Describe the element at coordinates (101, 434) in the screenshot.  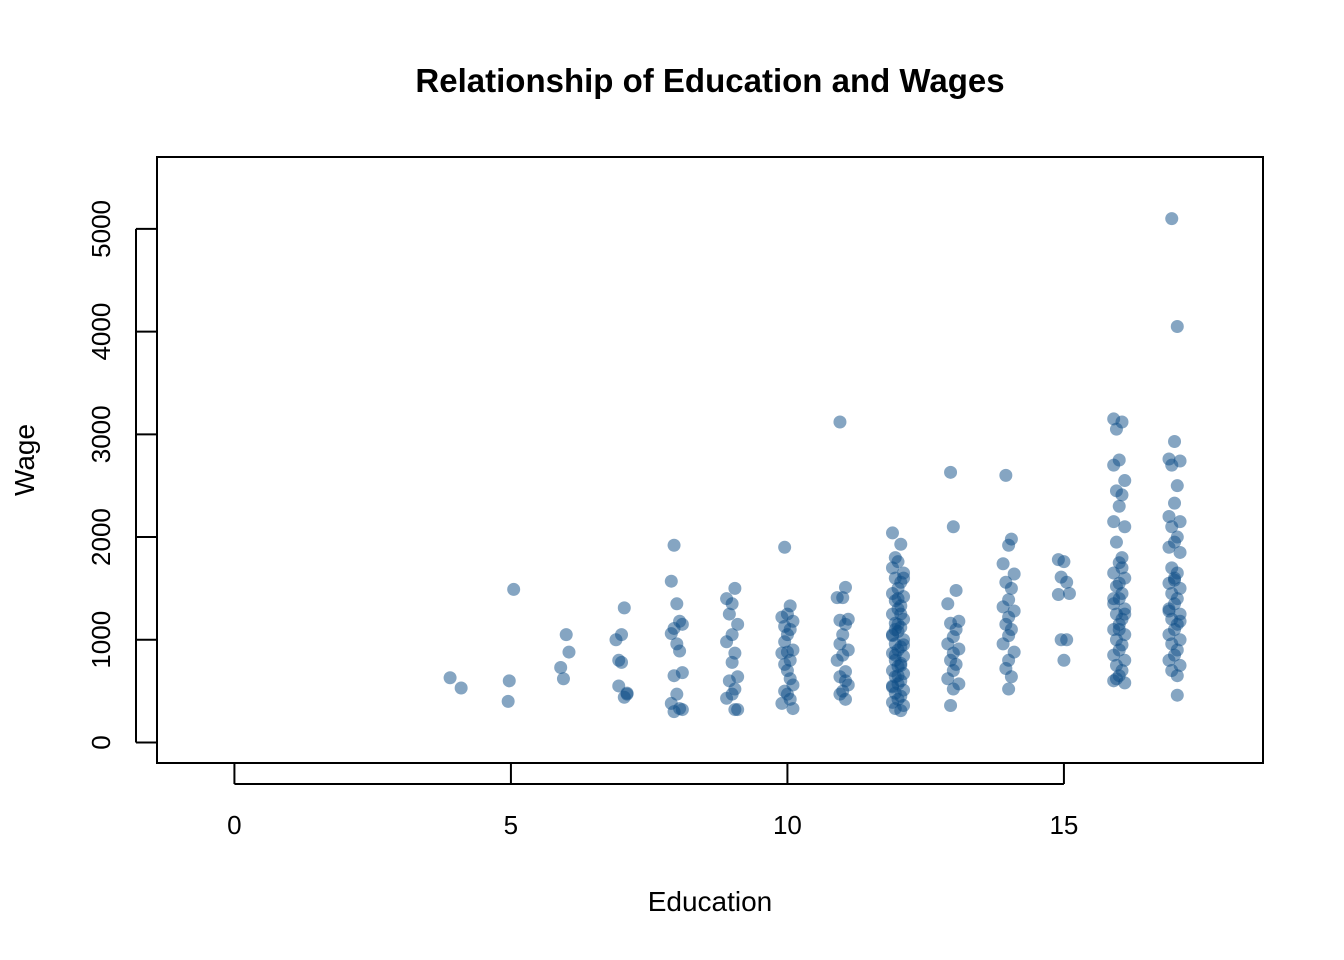
I see `y-tick-label: 3000` at that location.